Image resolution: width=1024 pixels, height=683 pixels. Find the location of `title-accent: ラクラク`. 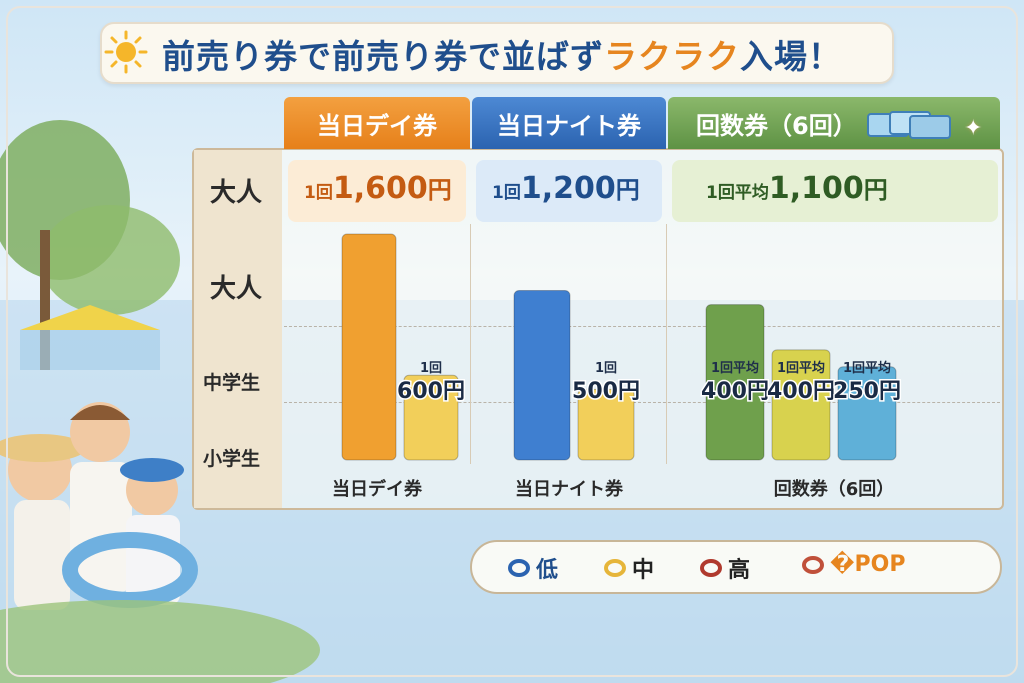

title-accent: ラクラク is located at coordinates (672, 56).